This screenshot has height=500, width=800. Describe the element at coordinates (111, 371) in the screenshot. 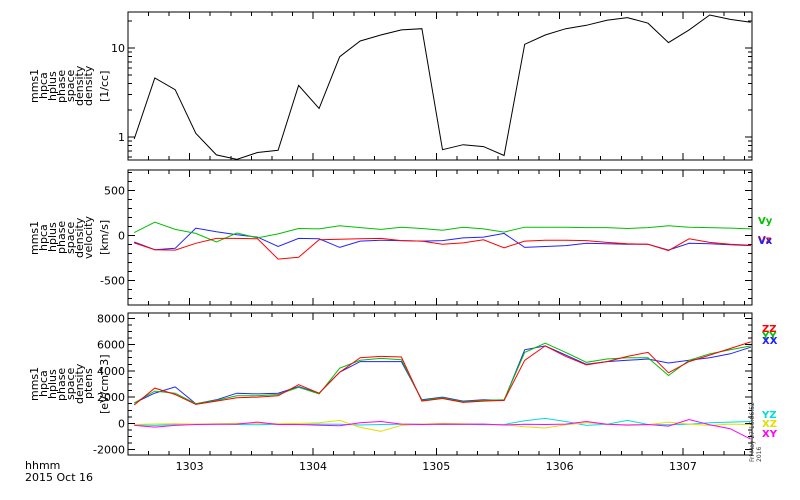

I see `svg-text: 4000` at that location.